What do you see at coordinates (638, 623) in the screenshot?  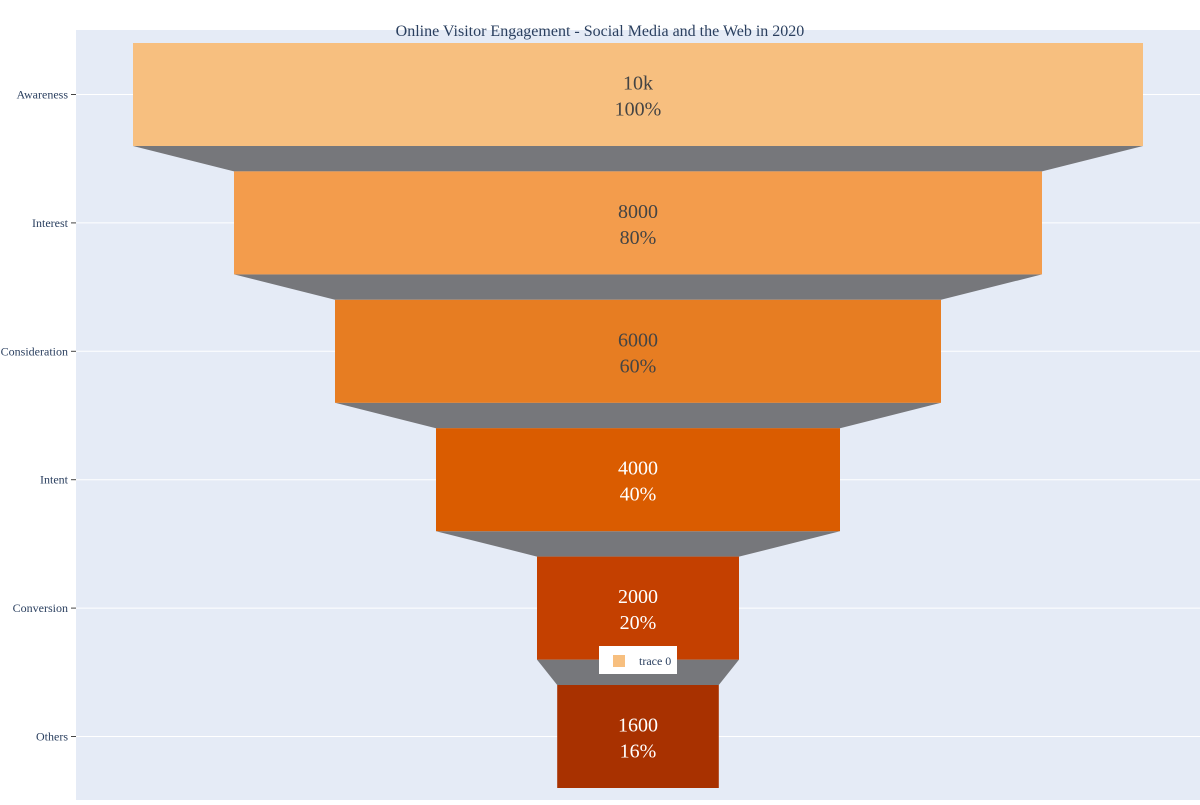 I see `stage-percent-label-conversion: 20%` at bounding box center [638, 623].